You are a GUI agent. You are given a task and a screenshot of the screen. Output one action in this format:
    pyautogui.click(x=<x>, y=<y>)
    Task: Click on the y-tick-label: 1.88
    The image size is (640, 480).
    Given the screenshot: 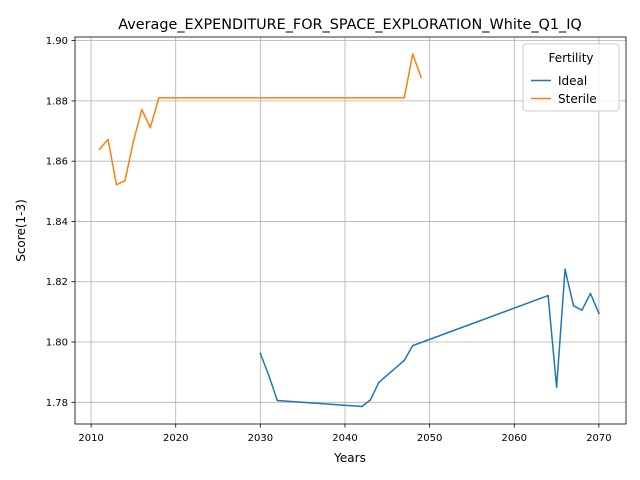 What is the action you would take?
    pyautogui.click(x=57, y=101)
    